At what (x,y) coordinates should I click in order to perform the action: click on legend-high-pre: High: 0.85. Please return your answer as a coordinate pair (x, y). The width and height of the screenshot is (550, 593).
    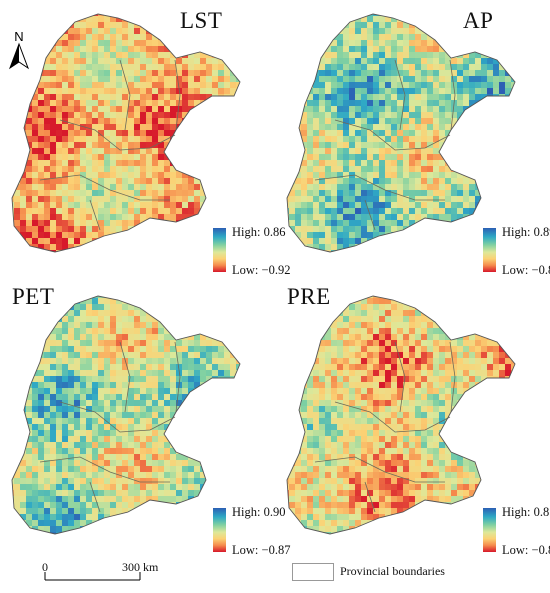
    Looking at the image, I should click on (526, 512).